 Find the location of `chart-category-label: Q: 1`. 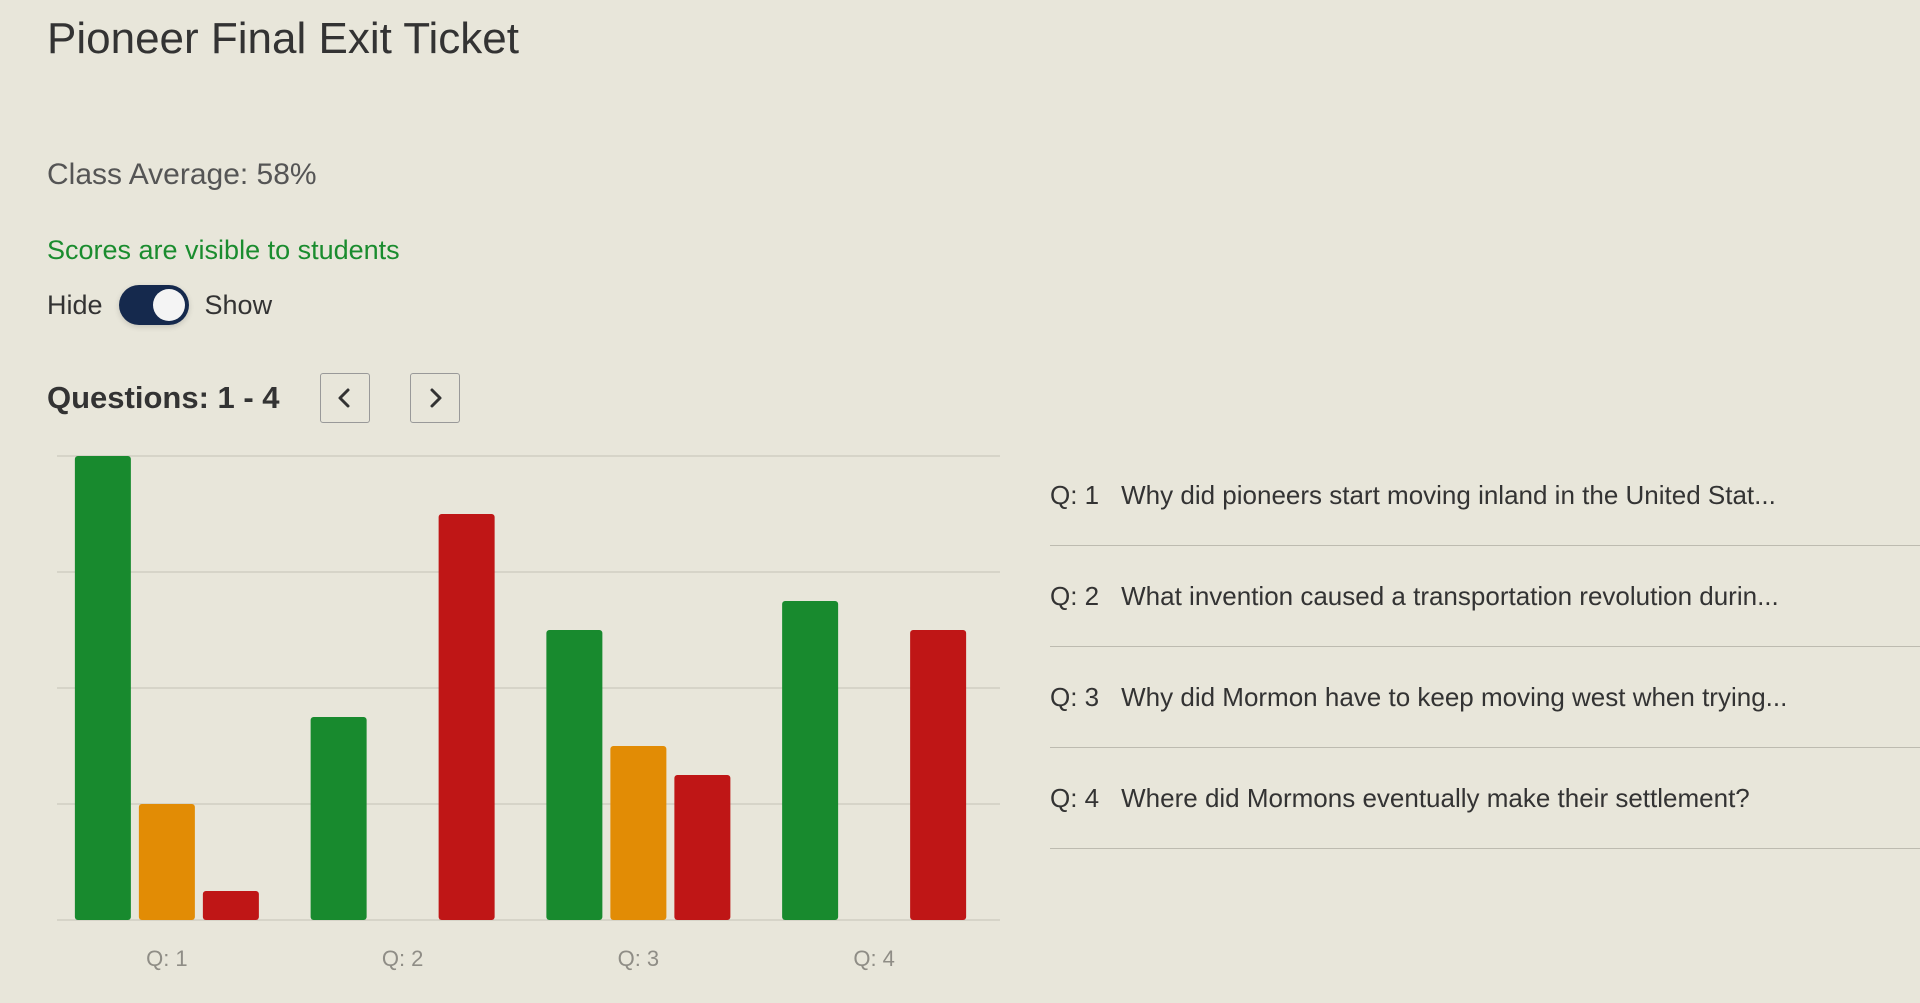

chart-category-label: Q: 1 is located at coordinates (167, 958).